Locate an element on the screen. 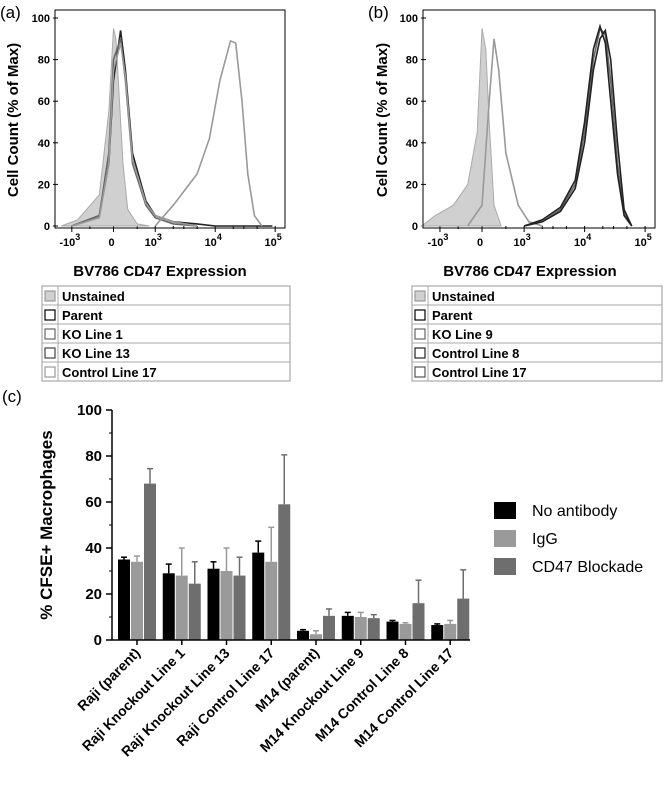 The width and height of the screenshot is (666, 791). legend-label-igg: IgG is located at coordinates (545, 539).